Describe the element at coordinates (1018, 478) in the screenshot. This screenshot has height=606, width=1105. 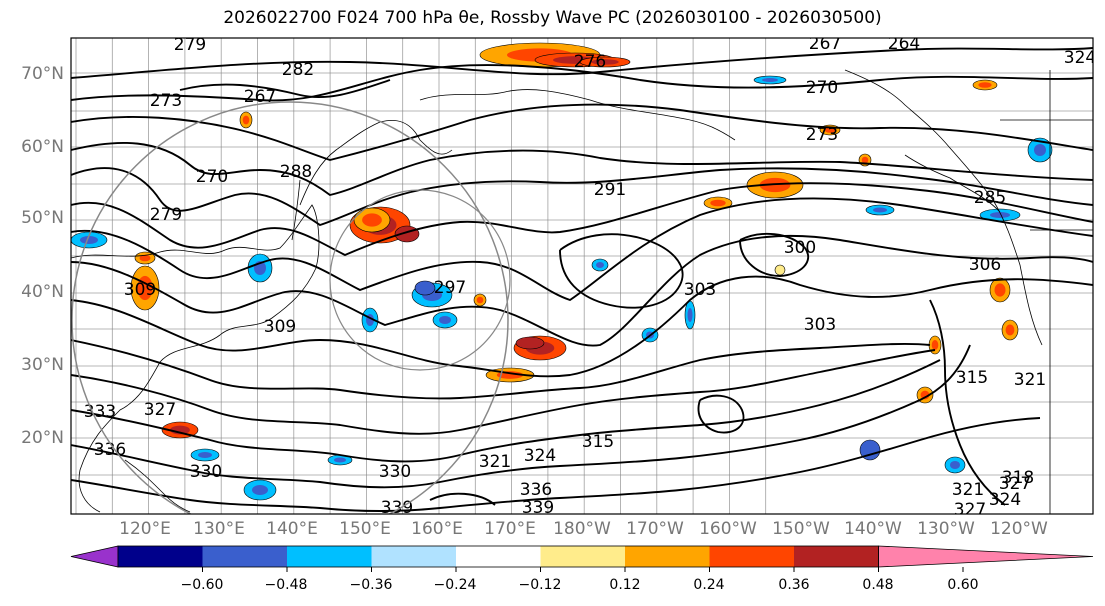
I see `contour-label: 318` at that location.